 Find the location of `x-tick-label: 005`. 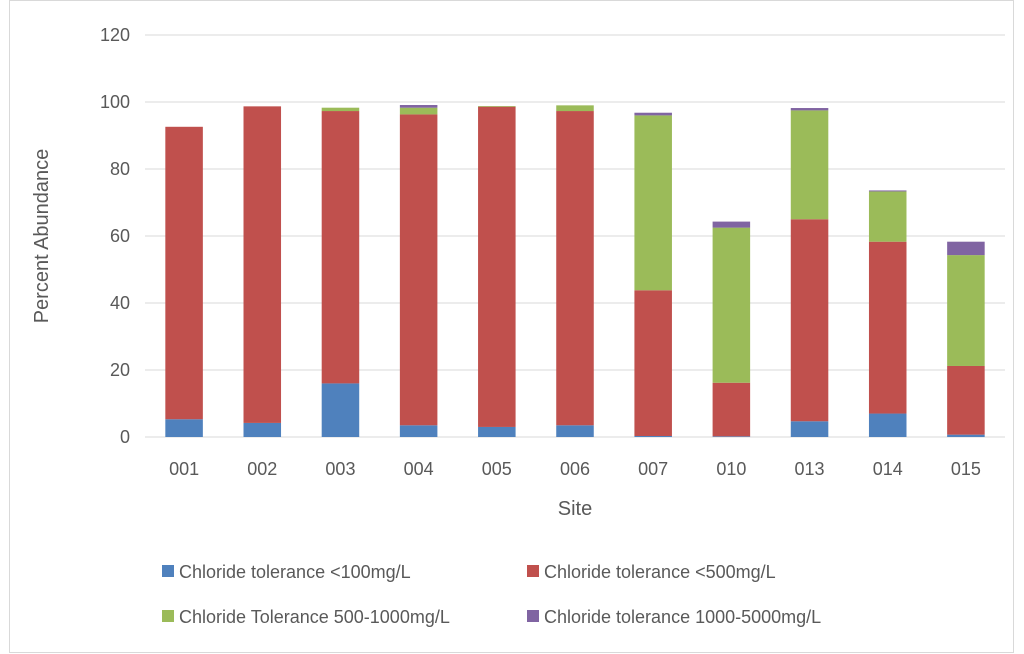

x-tick-label: 005 is located at coordinates (497, 469).